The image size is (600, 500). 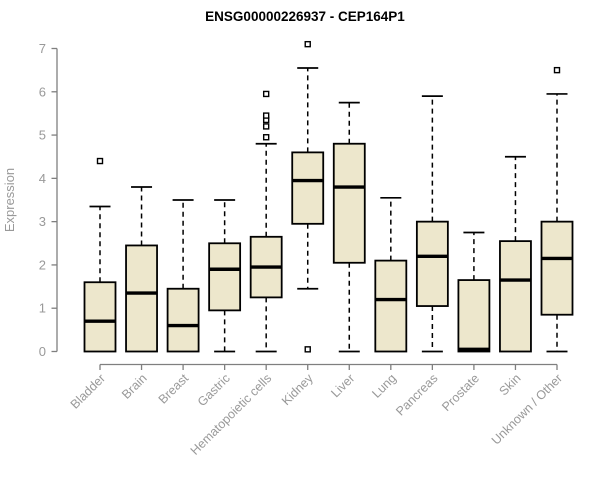 I want to click on x-tick-label: Unknown / Other, so click(x=527, y=409).